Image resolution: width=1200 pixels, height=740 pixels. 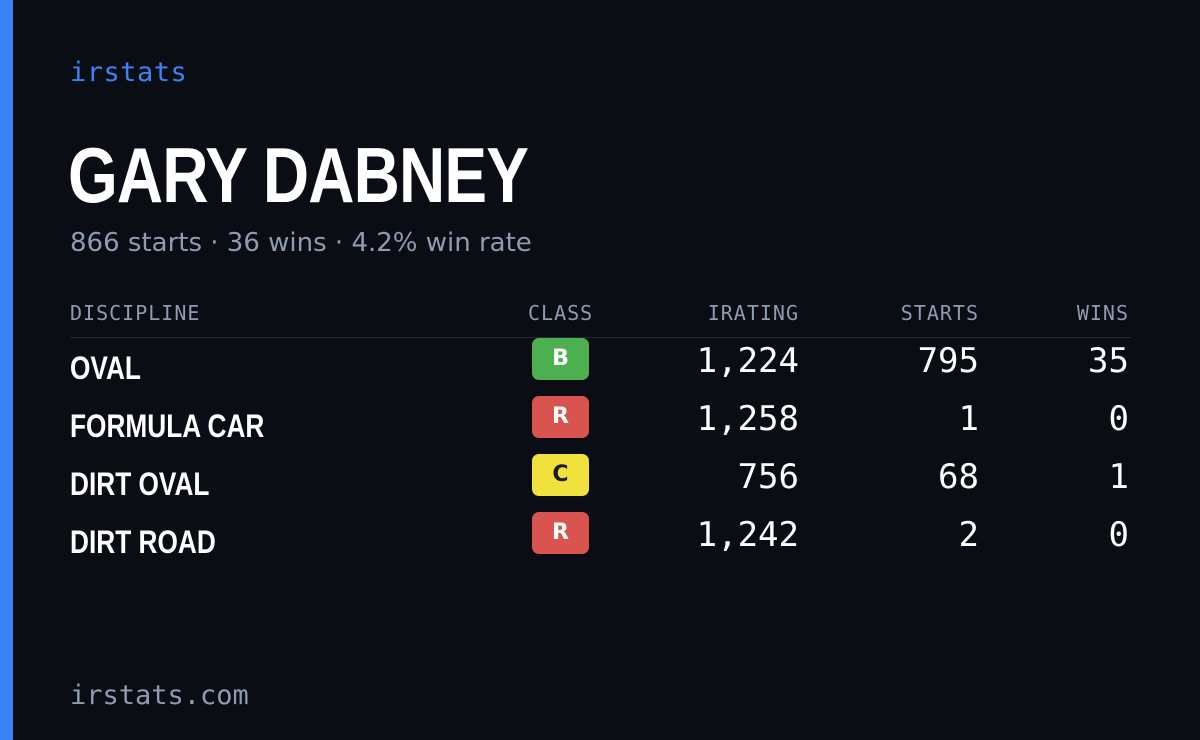 I want to click on header-starts: STARTS, so click(x=939, y=313).